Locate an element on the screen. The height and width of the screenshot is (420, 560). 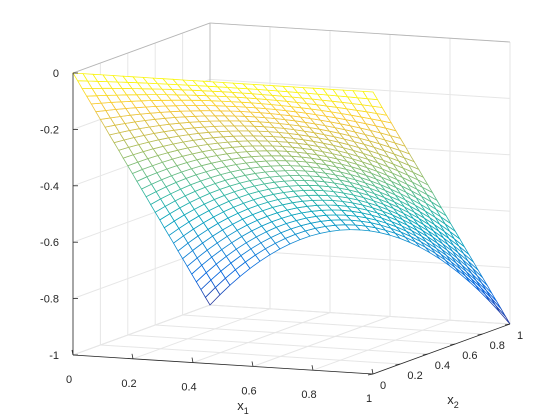
z-tick-label: -1 is located at coordinates (54, 356).